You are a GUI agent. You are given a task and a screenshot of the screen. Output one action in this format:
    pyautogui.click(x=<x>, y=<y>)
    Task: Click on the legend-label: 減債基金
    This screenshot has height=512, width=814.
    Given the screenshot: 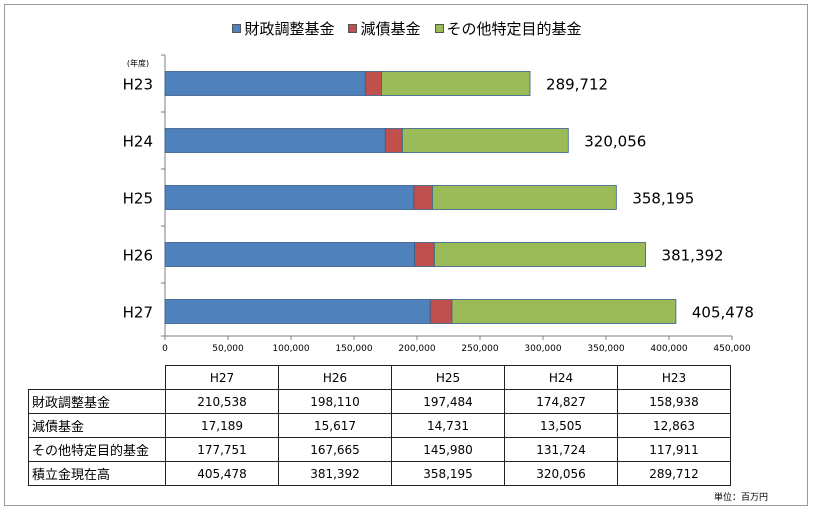 What is the action you would take?
    pyautogui.click(x=390, y=28)
    